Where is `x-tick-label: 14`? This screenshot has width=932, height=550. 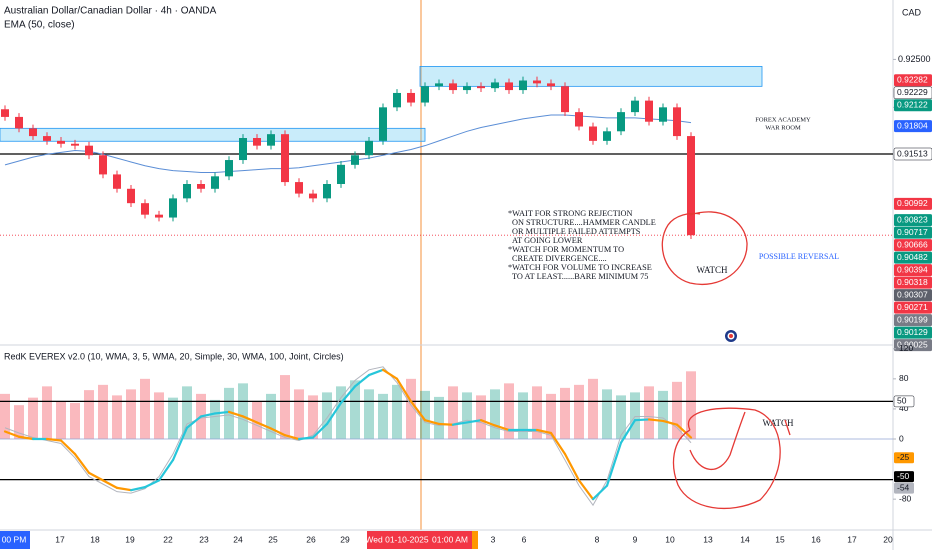
x-tick-label: 14 is located at coordinates (745, 539).